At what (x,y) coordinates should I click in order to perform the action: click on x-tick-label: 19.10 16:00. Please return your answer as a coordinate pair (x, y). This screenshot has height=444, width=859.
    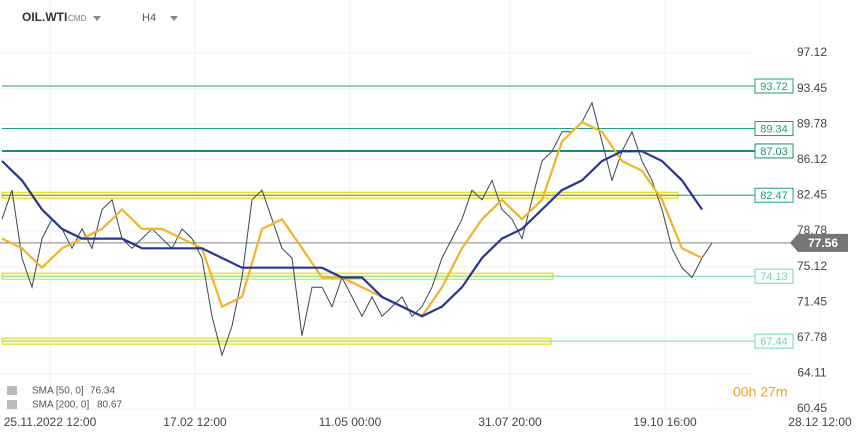
    Looking at the image, I should click on (665, 422).